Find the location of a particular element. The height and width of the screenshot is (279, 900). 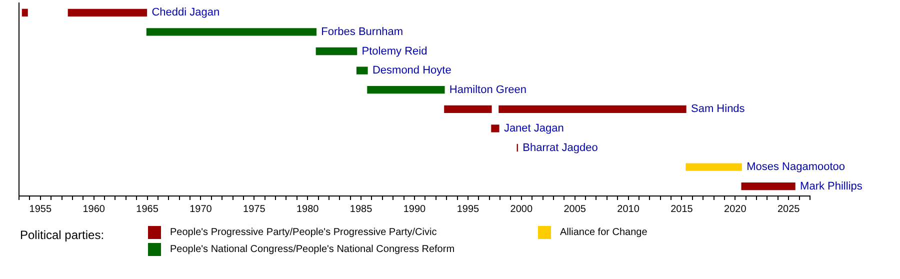

x-tick-label: 1970 is located at coordinates (201, 209).